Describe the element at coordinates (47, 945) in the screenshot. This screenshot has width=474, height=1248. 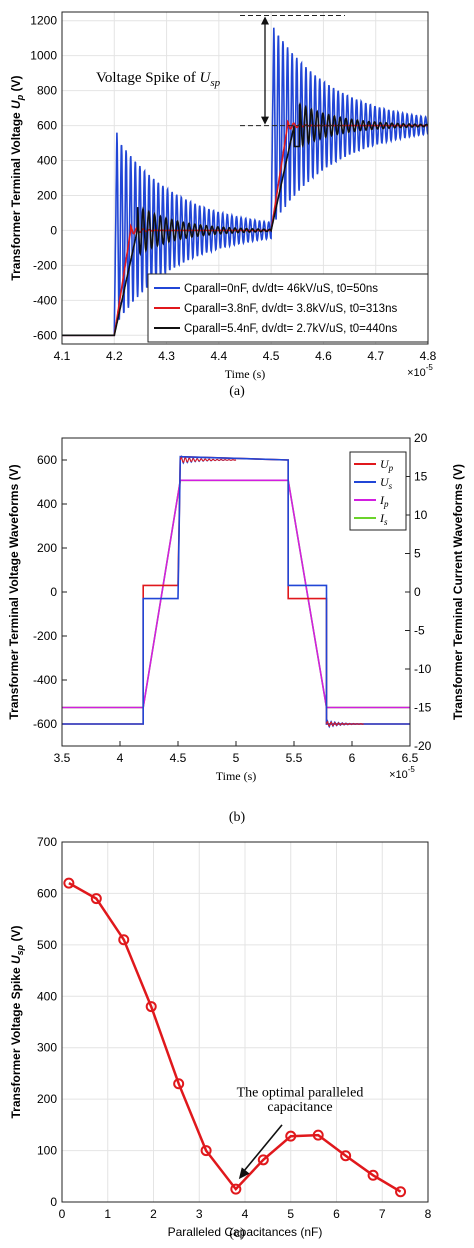
I see `y-tick-label: 500` at that location.